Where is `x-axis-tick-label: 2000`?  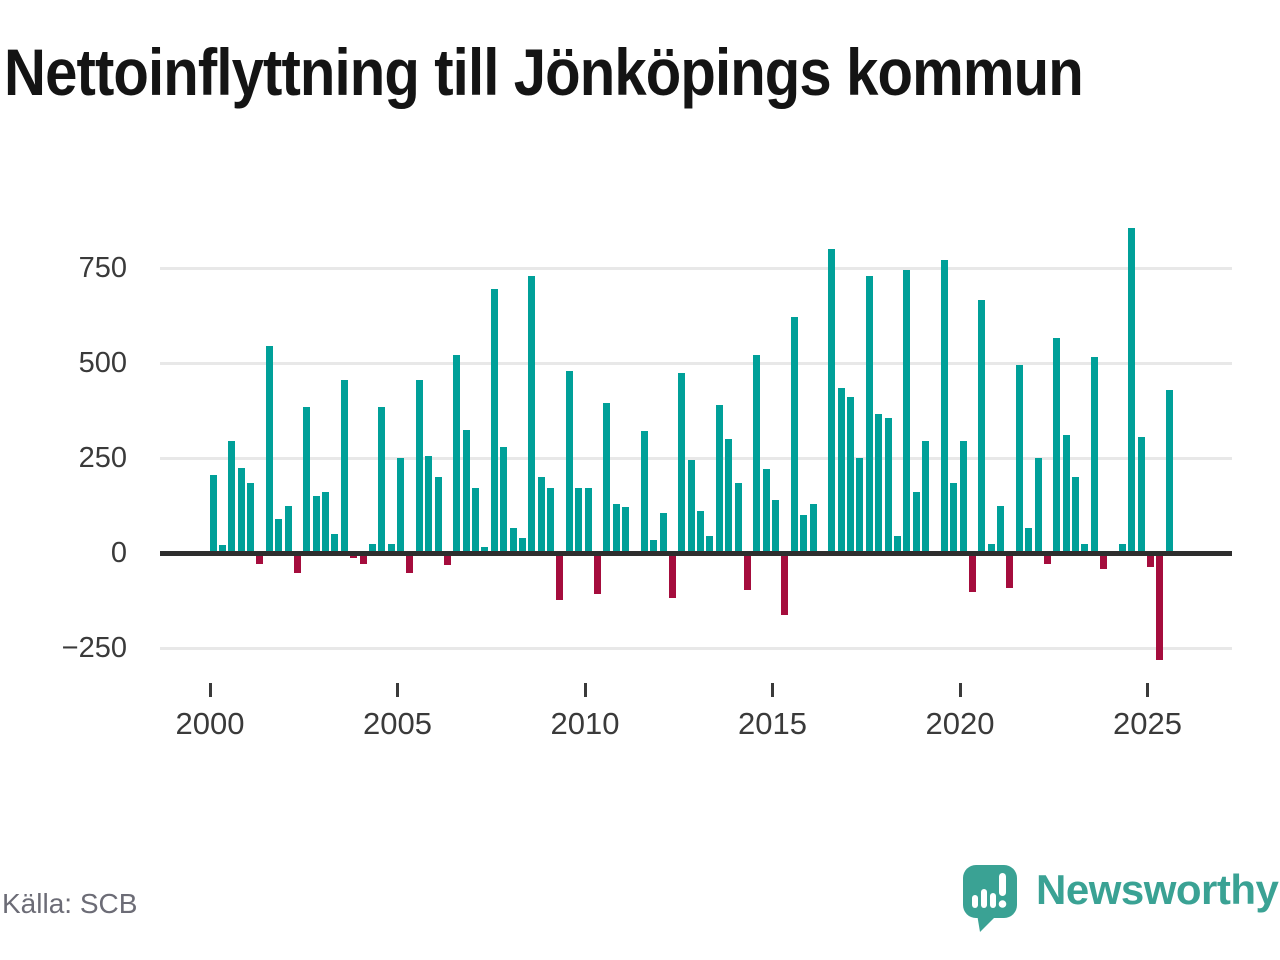 x-axis-tick-label: 2000 is located at coordinates (210, 723).